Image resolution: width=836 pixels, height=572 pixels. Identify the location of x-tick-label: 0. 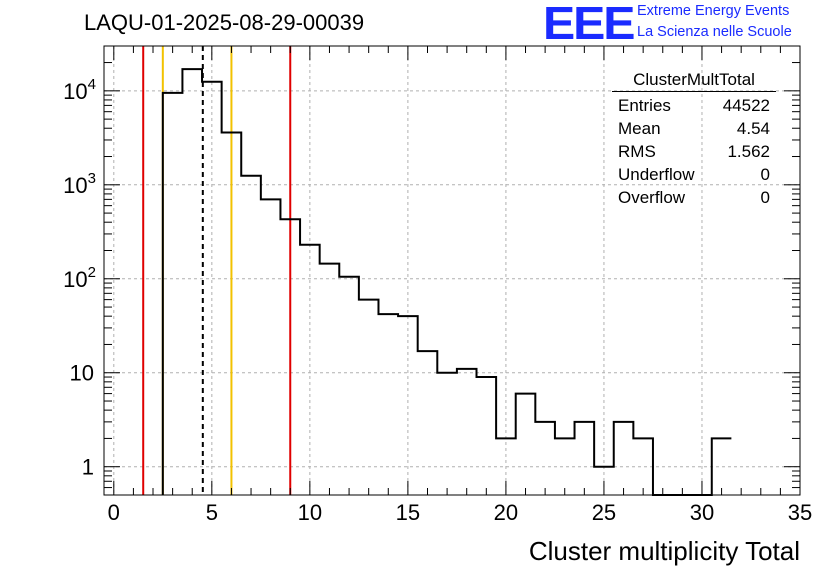
(114, 512).